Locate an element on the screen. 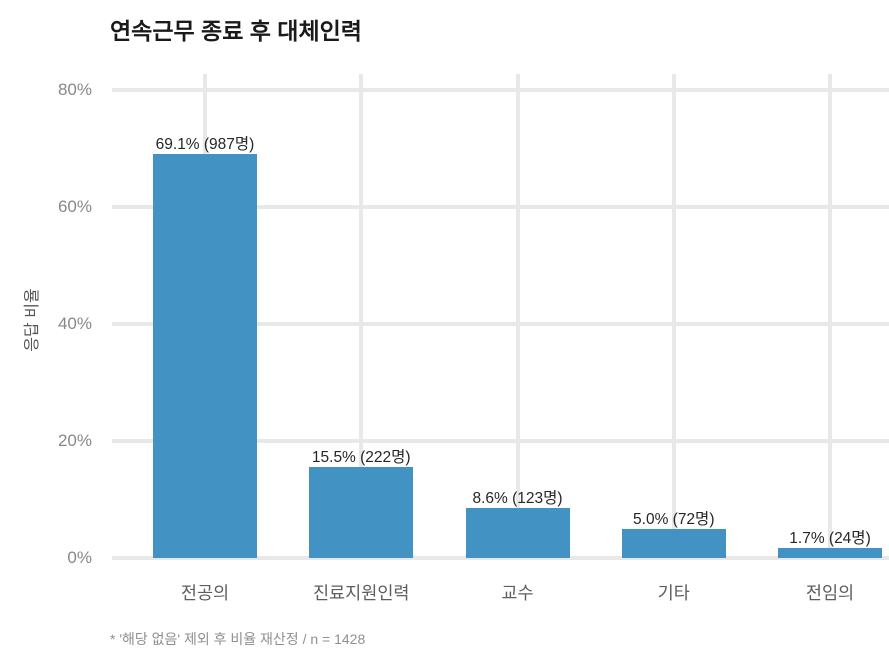 This screenshot has height=658, width=889. y-tick-label-60%: 60% is located at coordinates (74, 206).